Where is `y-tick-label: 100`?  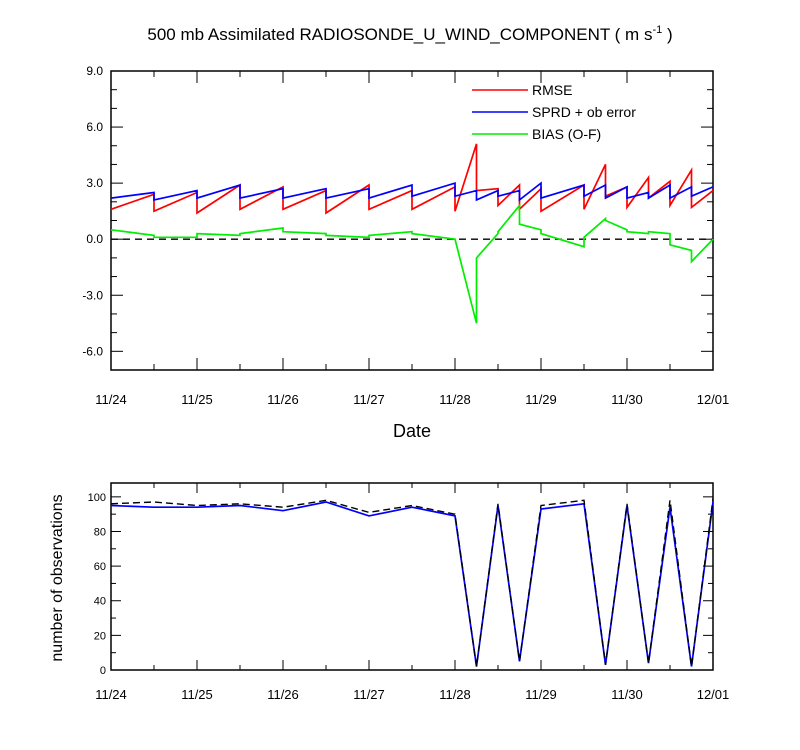 y-tick-label: 100 is located at coordinates (97, 498).